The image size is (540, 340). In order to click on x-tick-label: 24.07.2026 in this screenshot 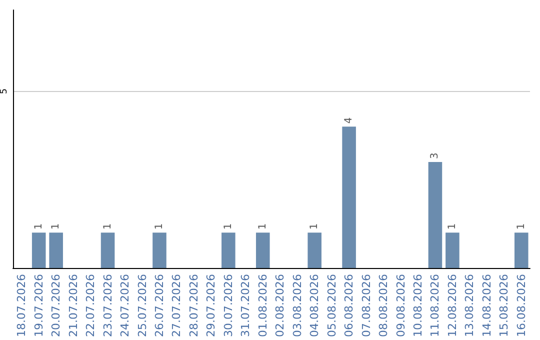, I will do `click(125, 306)`.